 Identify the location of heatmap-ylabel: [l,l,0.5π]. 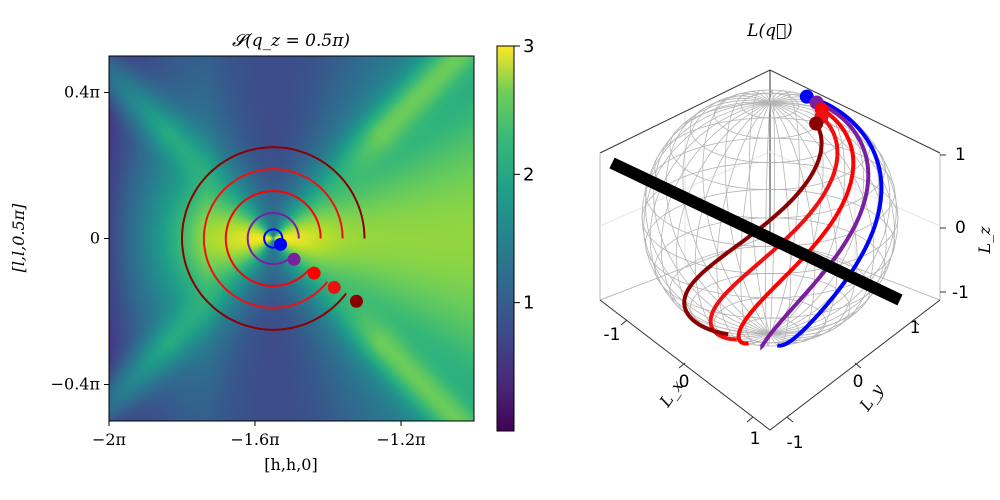
(18, 238).